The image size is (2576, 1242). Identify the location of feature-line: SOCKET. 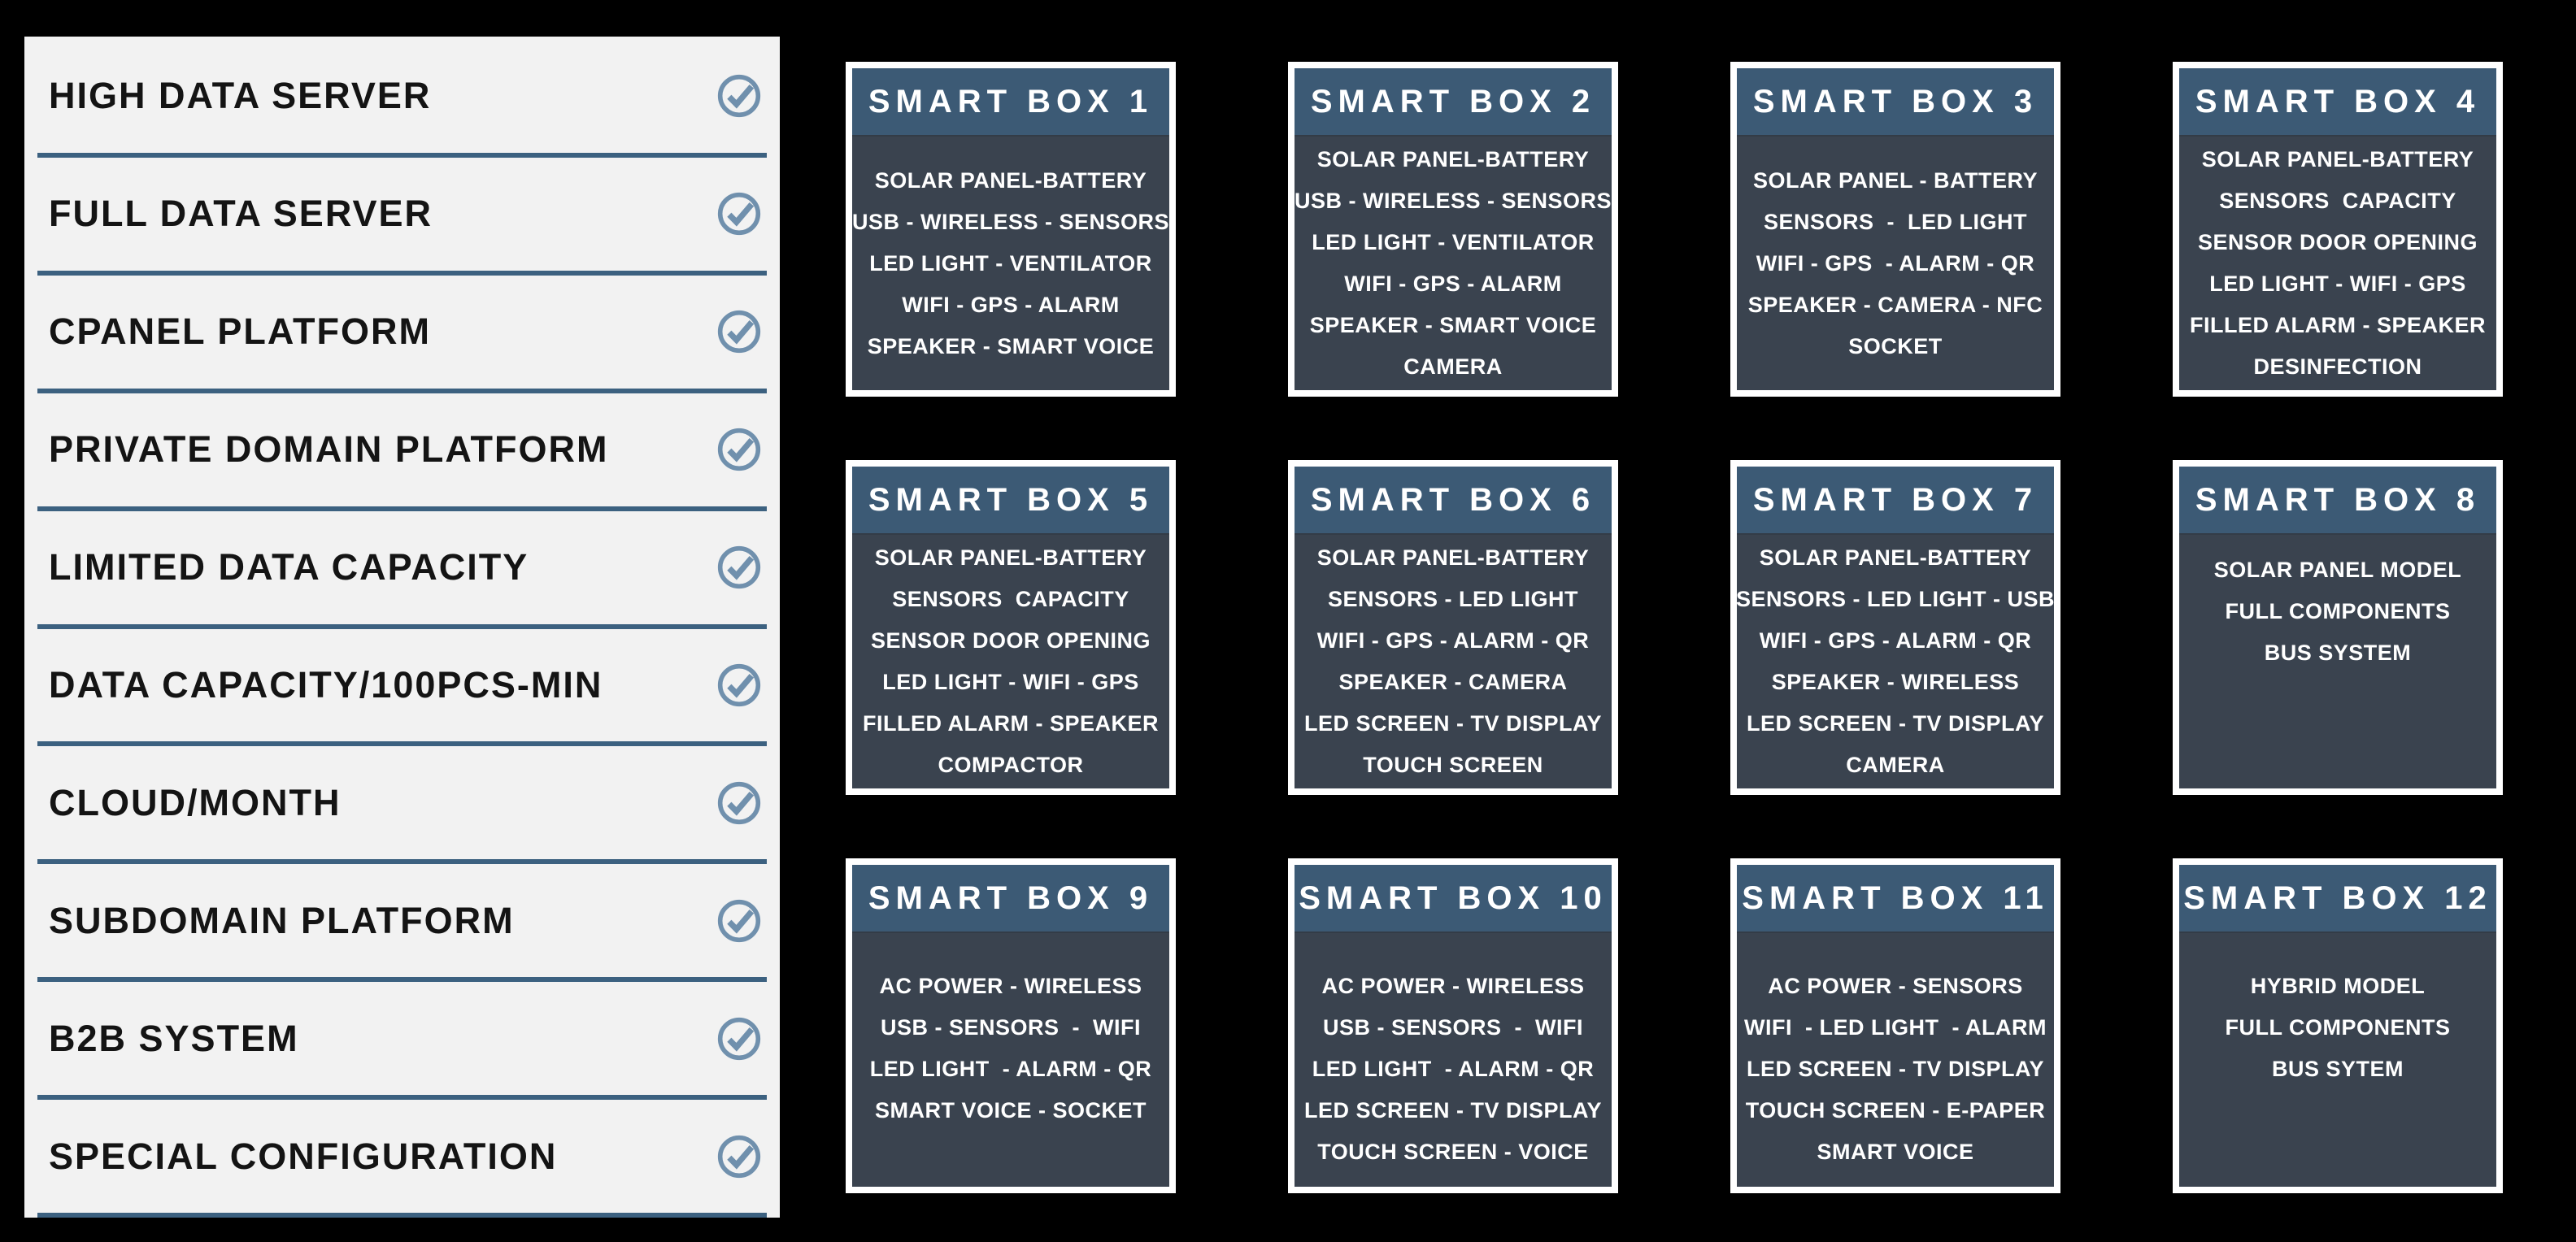
(1896, 345).